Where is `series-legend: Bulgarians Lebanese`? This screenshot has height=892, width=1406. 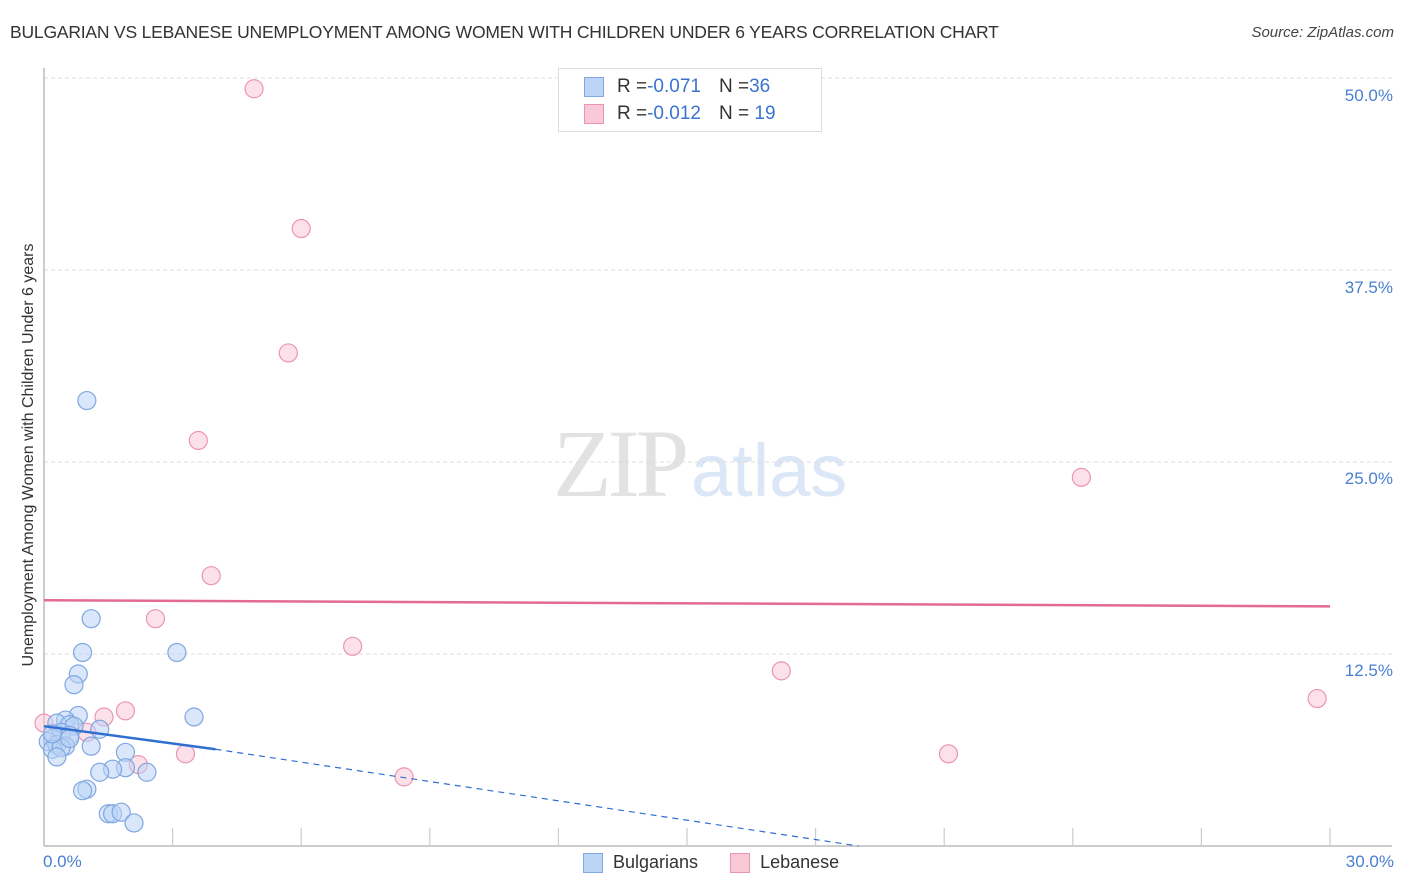 series-legend: Bulgarians Lebanese is located at coordinates (727, 862).